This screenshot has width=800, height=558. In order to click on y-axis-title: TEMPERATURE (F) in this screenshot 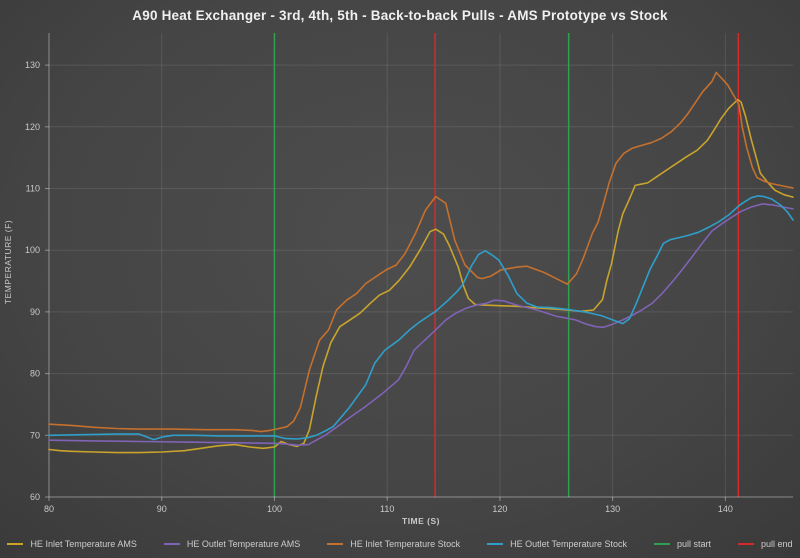, I will do `click(8, 262)`.